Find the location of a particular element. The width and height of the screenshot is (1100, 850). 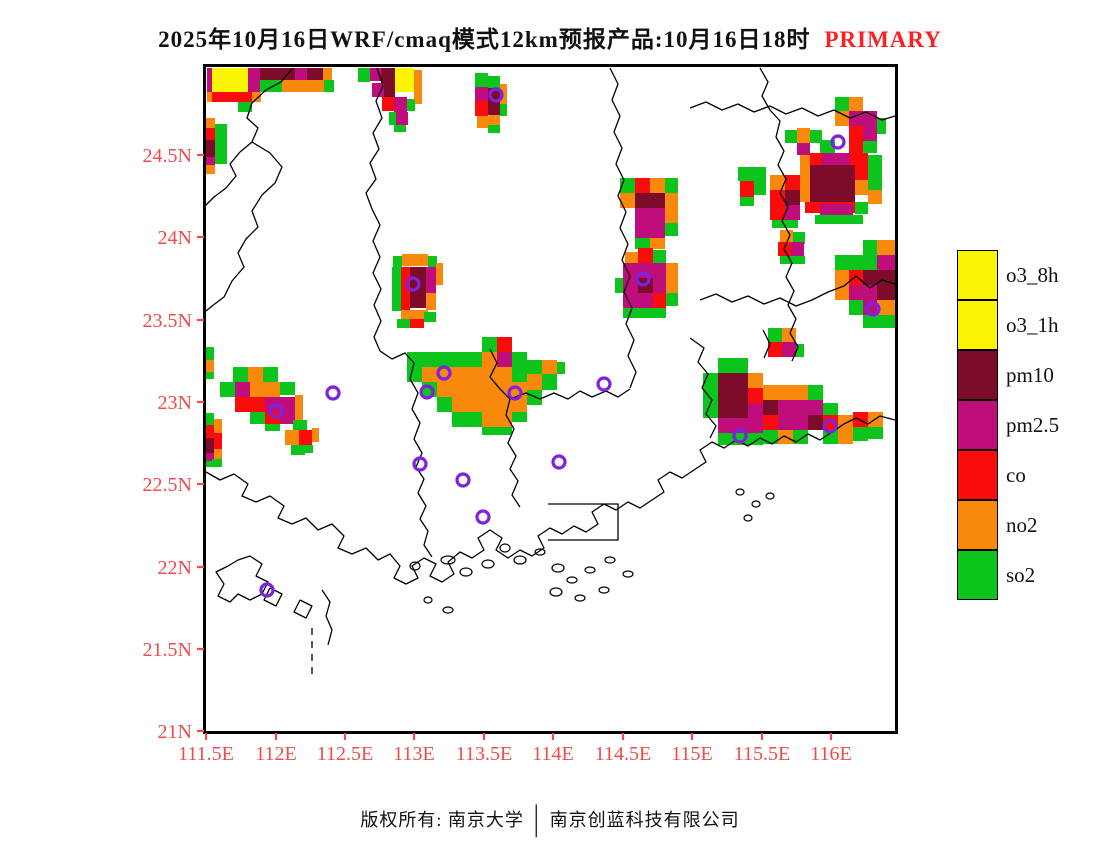

copyright-footer: 版权所有: 南京大学 │ 南京创蓝科技有限公司 is located at coordinates (550, 820).